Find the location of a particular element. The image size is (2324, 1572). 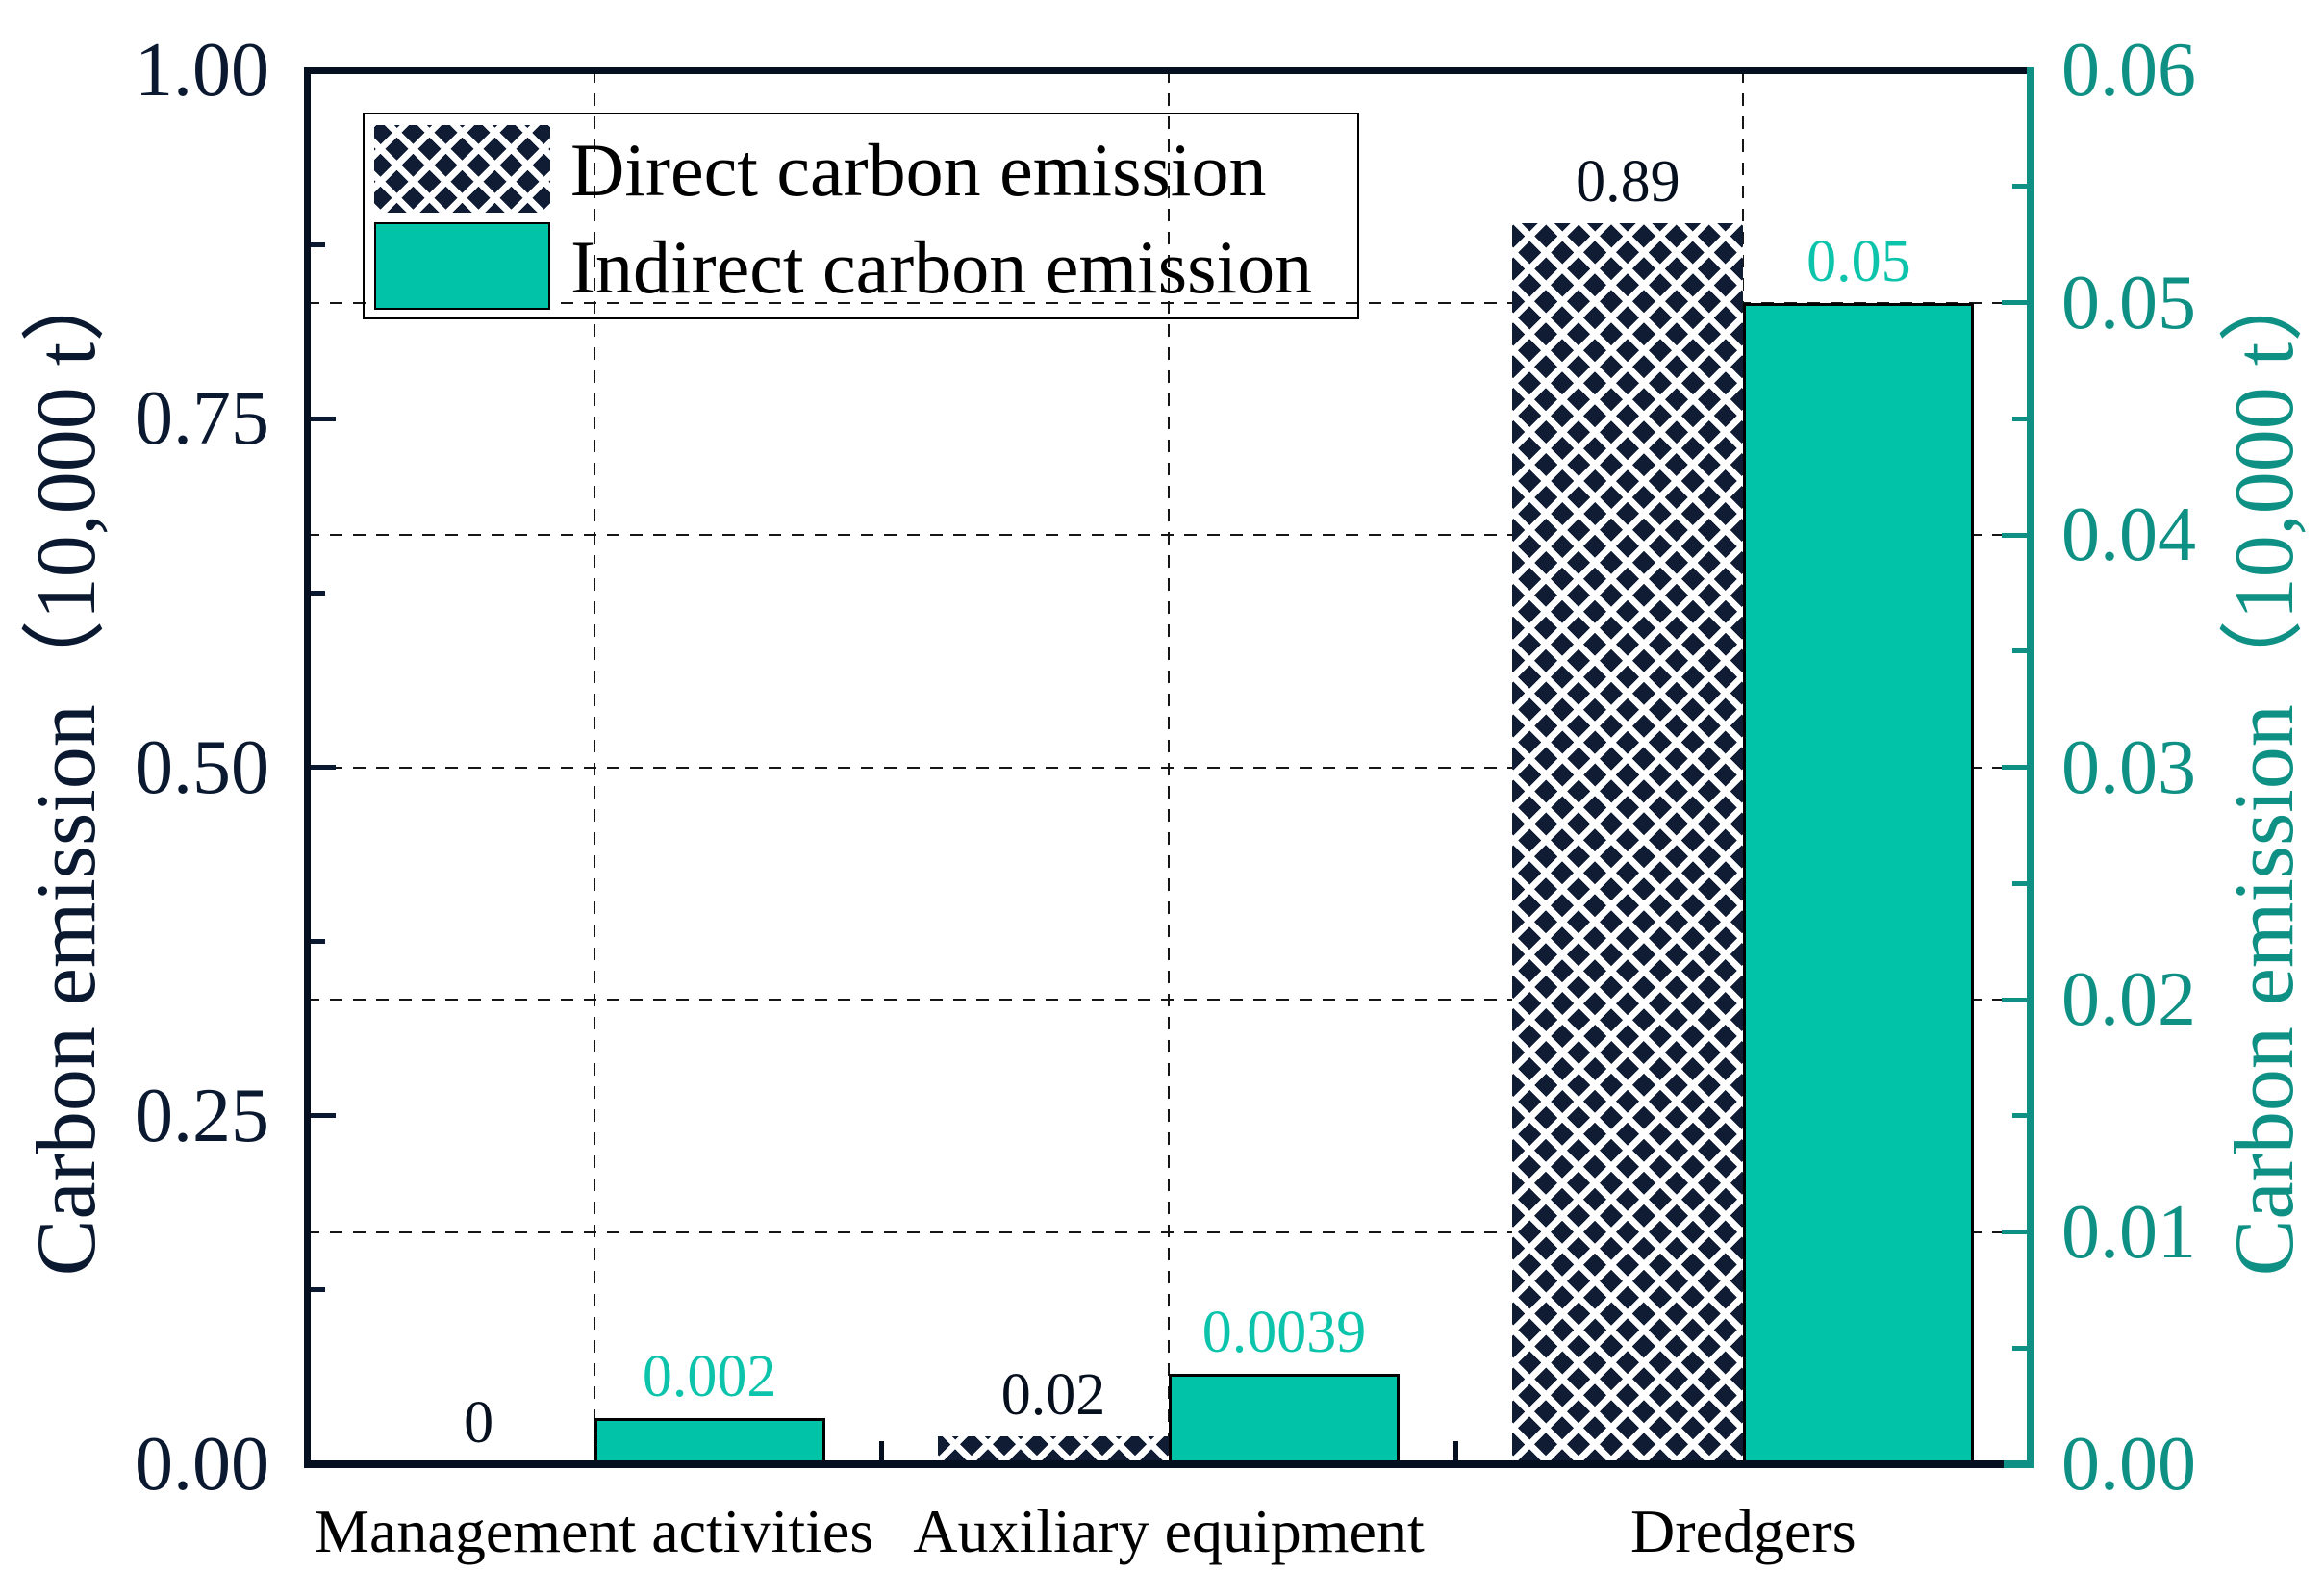

legend-label-direct-carbon-emission: Direct carbon emission is located at coordinates (918, 170).